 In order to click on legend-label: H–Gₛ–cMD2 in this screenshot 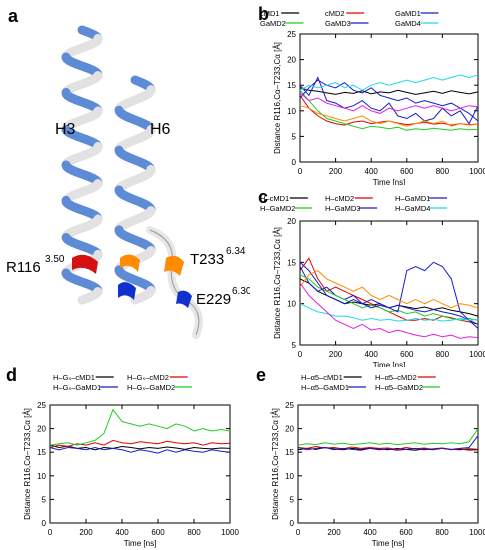, I will do `click(148, 377)`.